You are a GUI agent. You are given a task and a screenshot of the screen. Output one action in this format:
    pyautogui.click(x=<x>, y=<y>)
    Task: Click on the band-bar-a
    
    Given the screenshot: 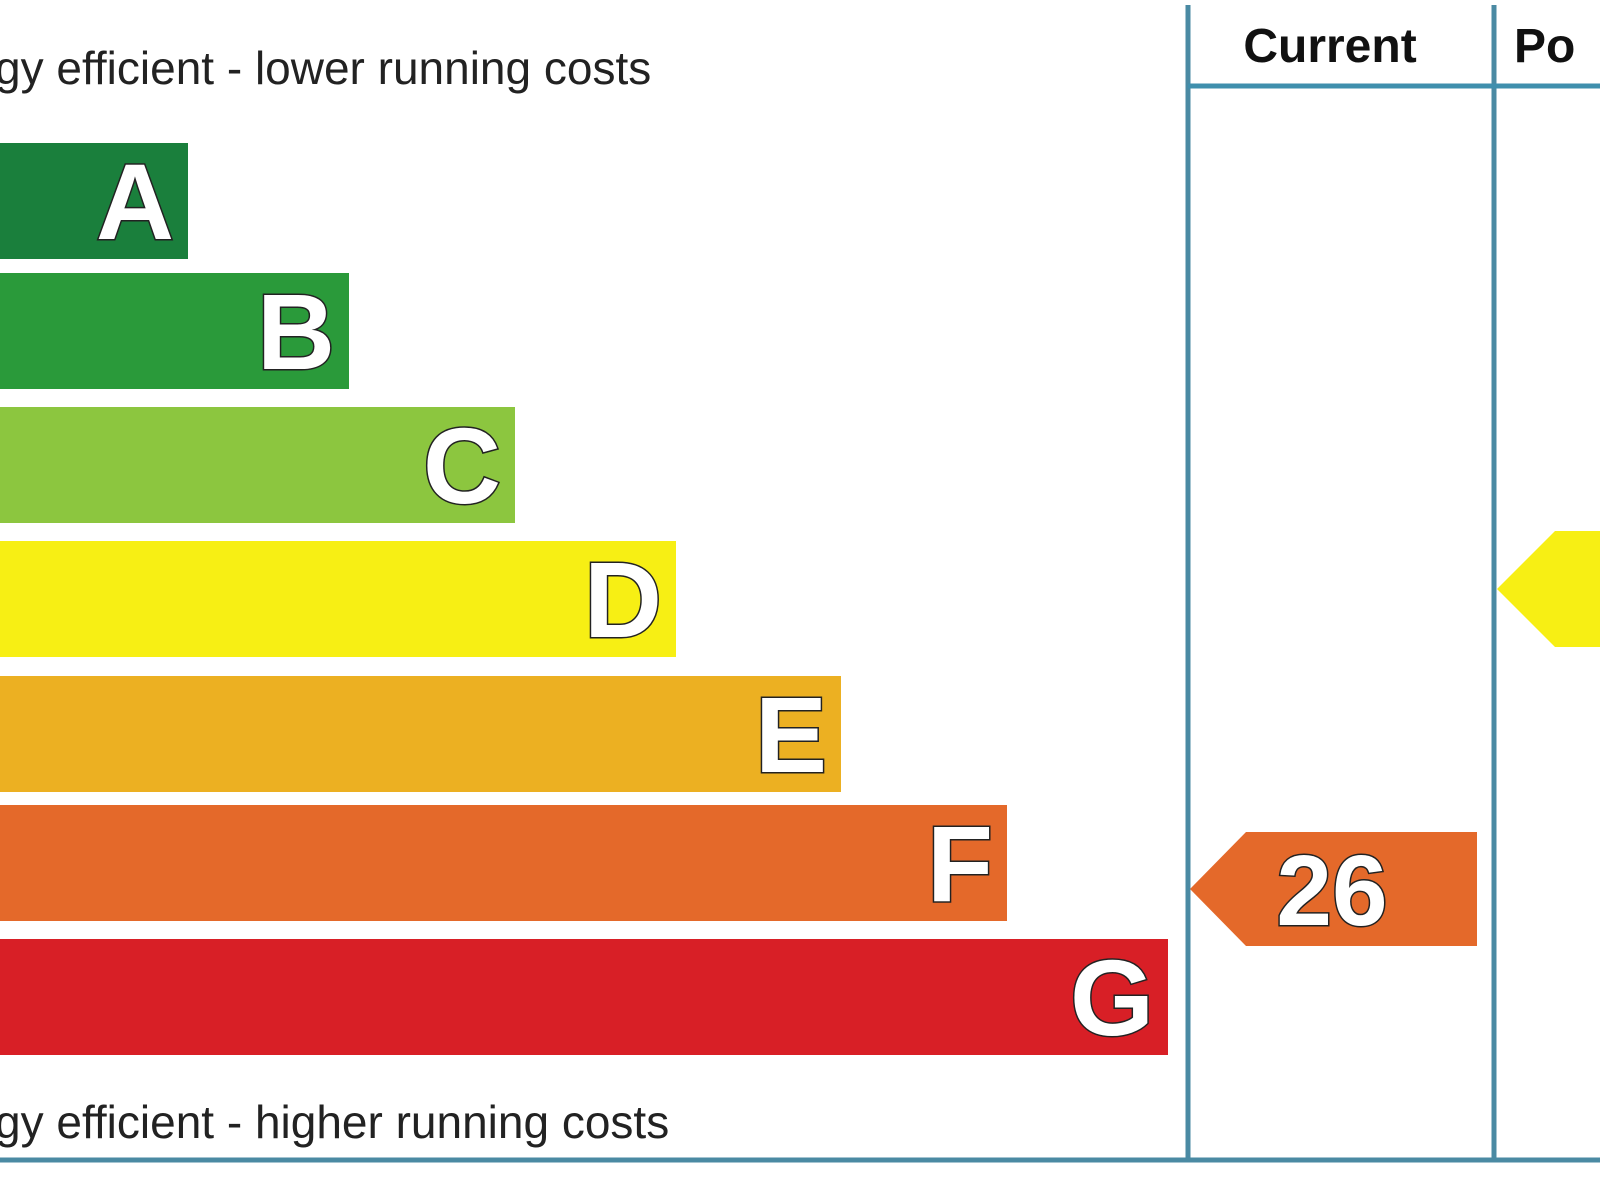 What is the action you would take?
    pyautogui.click(x=94, y=201)
    